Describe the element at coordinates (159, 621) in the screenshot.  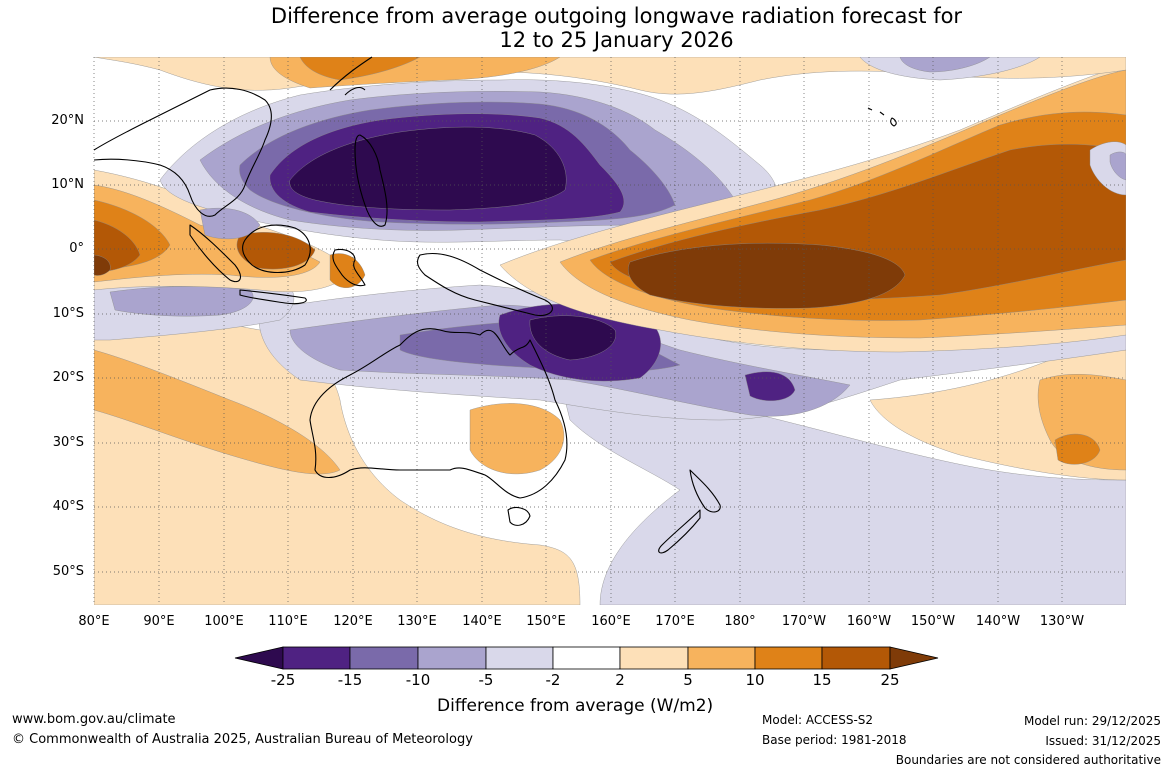
I see `longitude-label: 90°E` at that location.